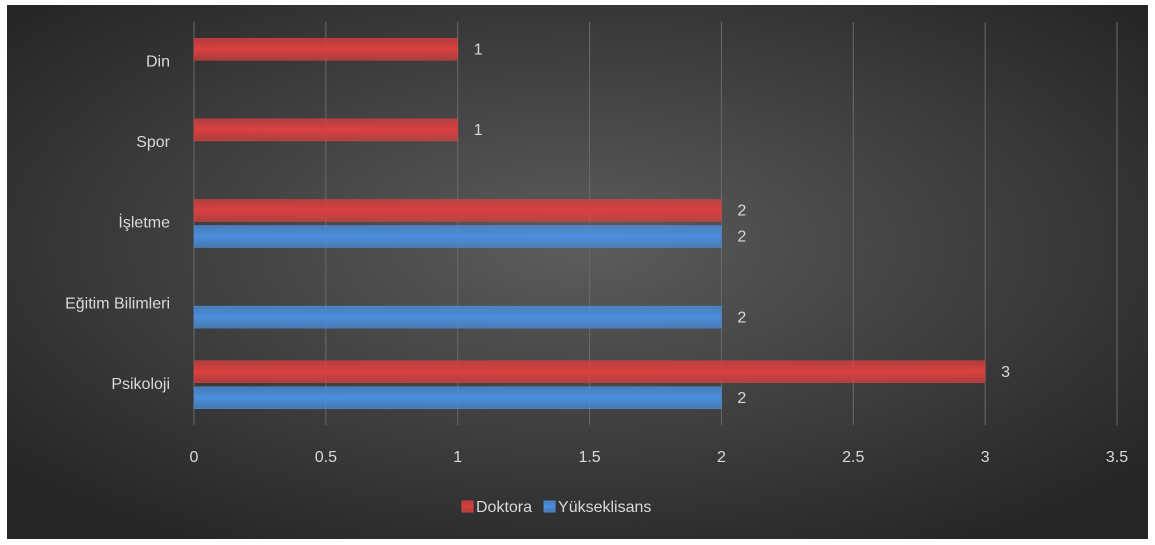  What do you see at coordinates (504, 507) in the screenshot?
I see `legend-label: Doktora` at bounding box center [504, 507].